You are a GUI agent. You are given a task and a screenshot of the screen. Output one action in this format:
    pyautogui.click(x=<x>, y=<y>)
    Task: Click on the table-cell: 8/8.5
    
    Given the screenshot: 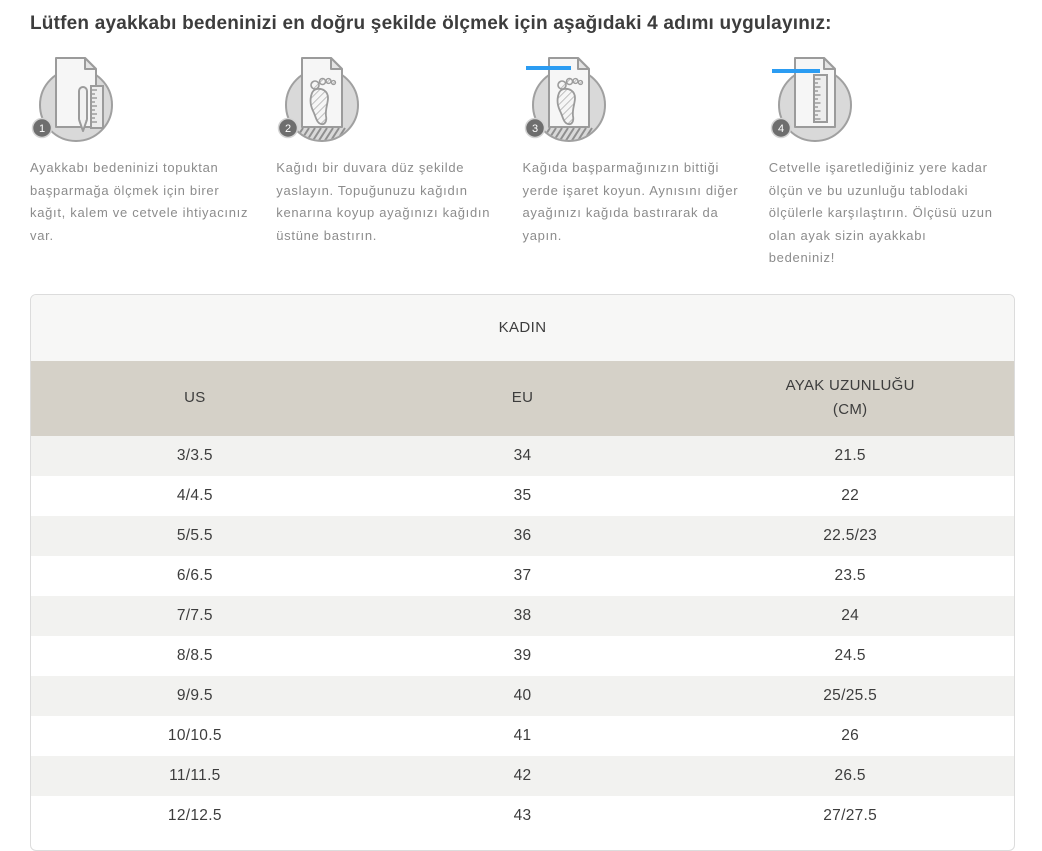 What is the action you would take?
    pyautogui.click(x=194, y=655)
    